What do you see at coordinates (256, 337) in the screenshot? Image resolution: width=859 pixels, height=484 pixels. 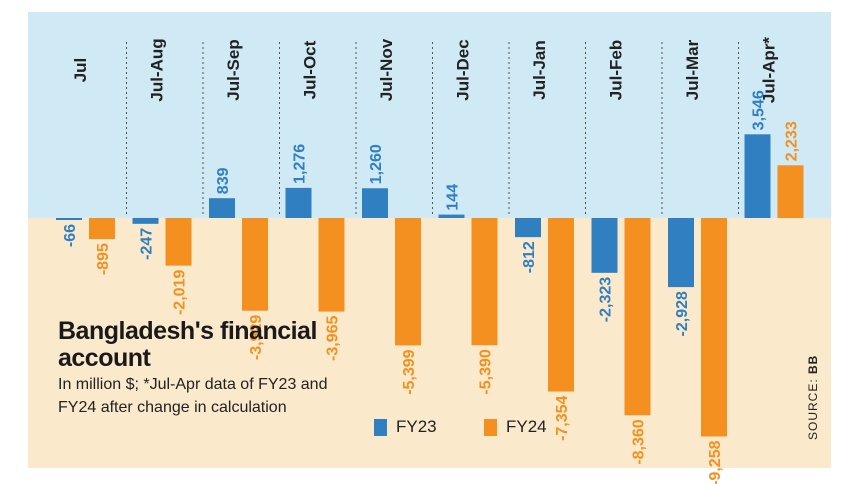 I see `value-label-fy24: -3,929` at bounding box center [256, 337].